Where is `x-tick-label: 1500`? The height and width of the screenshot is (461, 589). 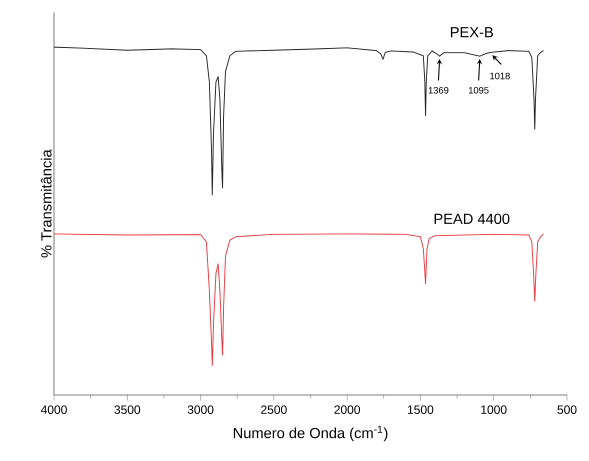
x-tick-label: 1500 is located at coordinates (421, 409).